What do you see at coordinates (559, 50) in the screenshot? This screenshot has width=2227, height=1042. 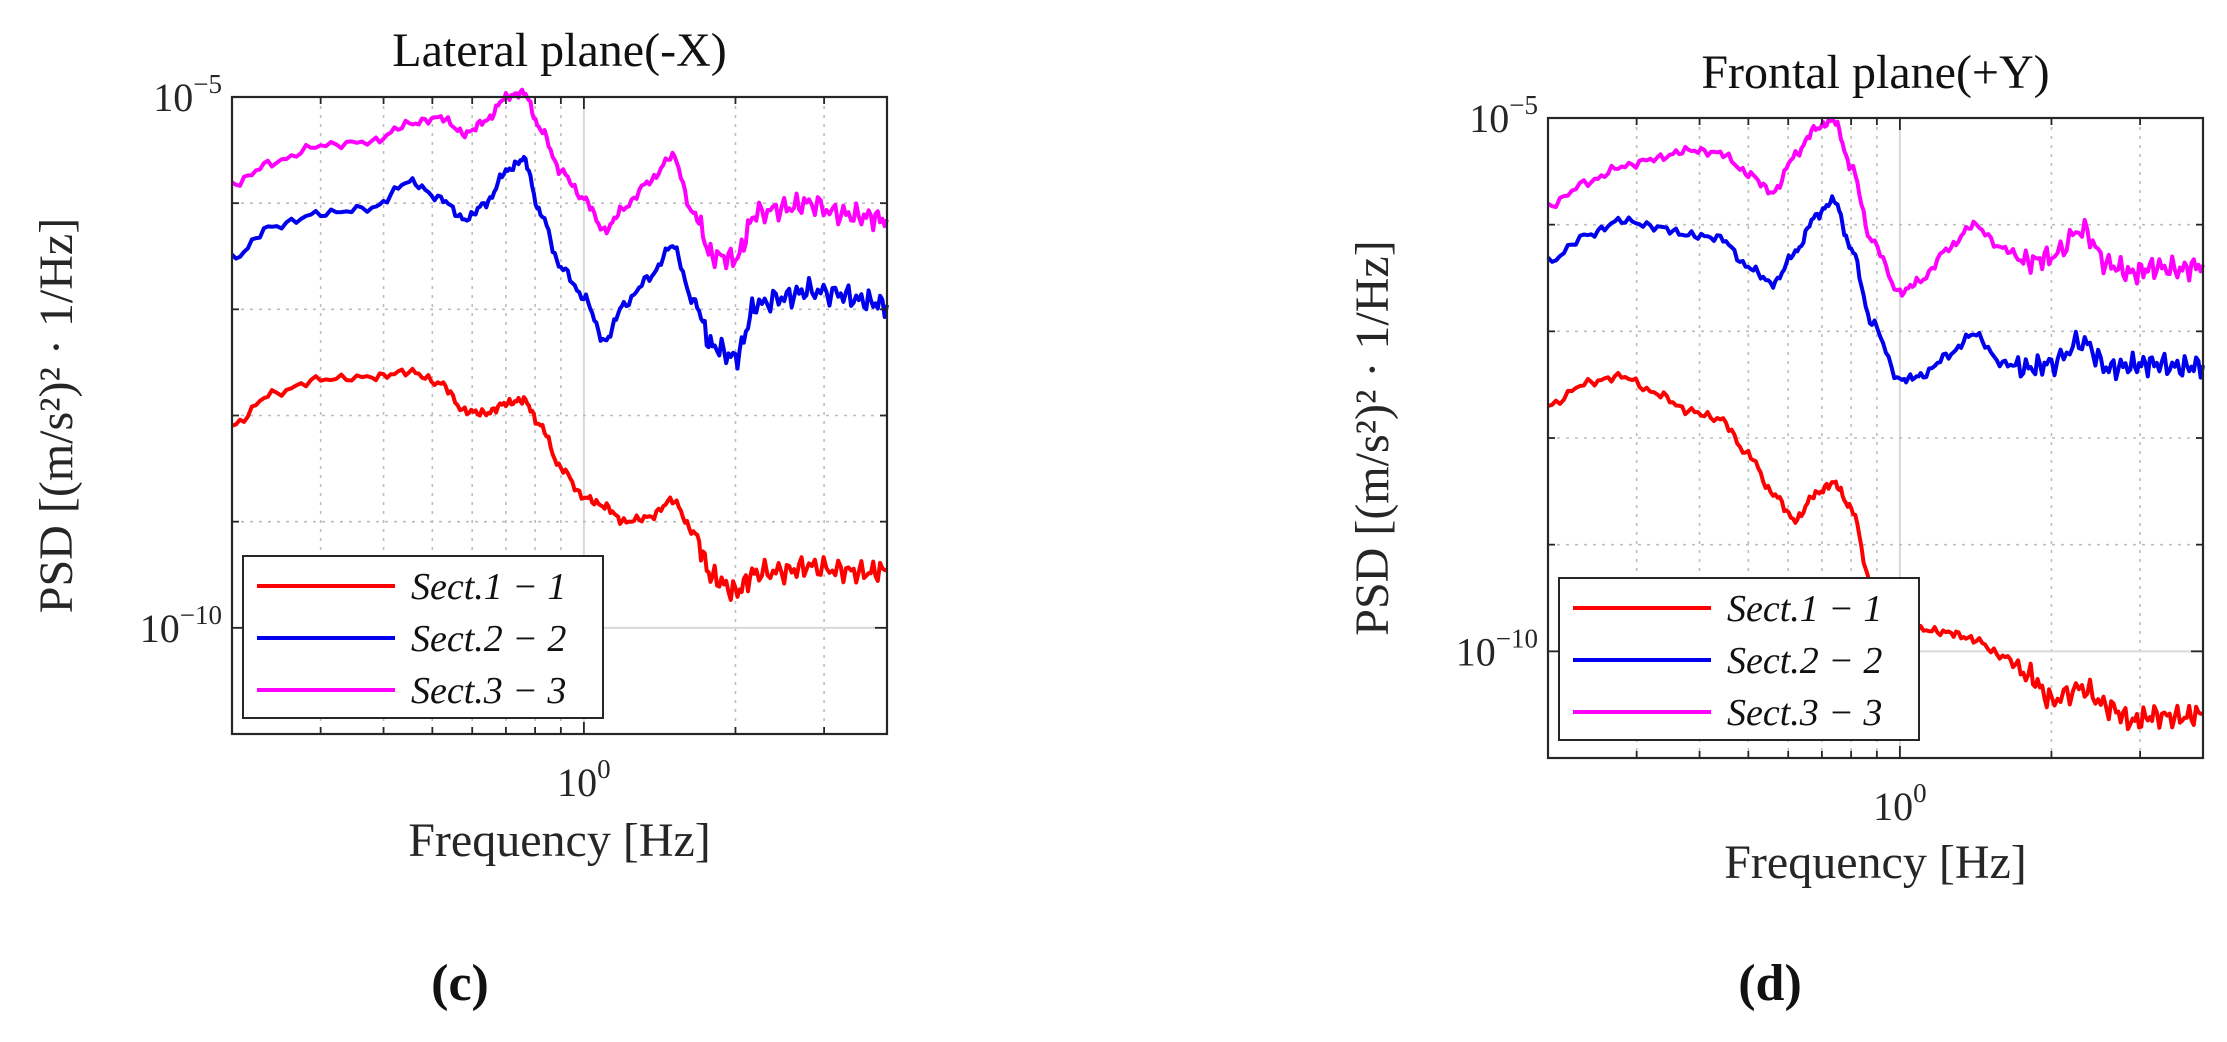 I see `chart-title: Lateral plane(-X)` at bounding box center [559, 50].